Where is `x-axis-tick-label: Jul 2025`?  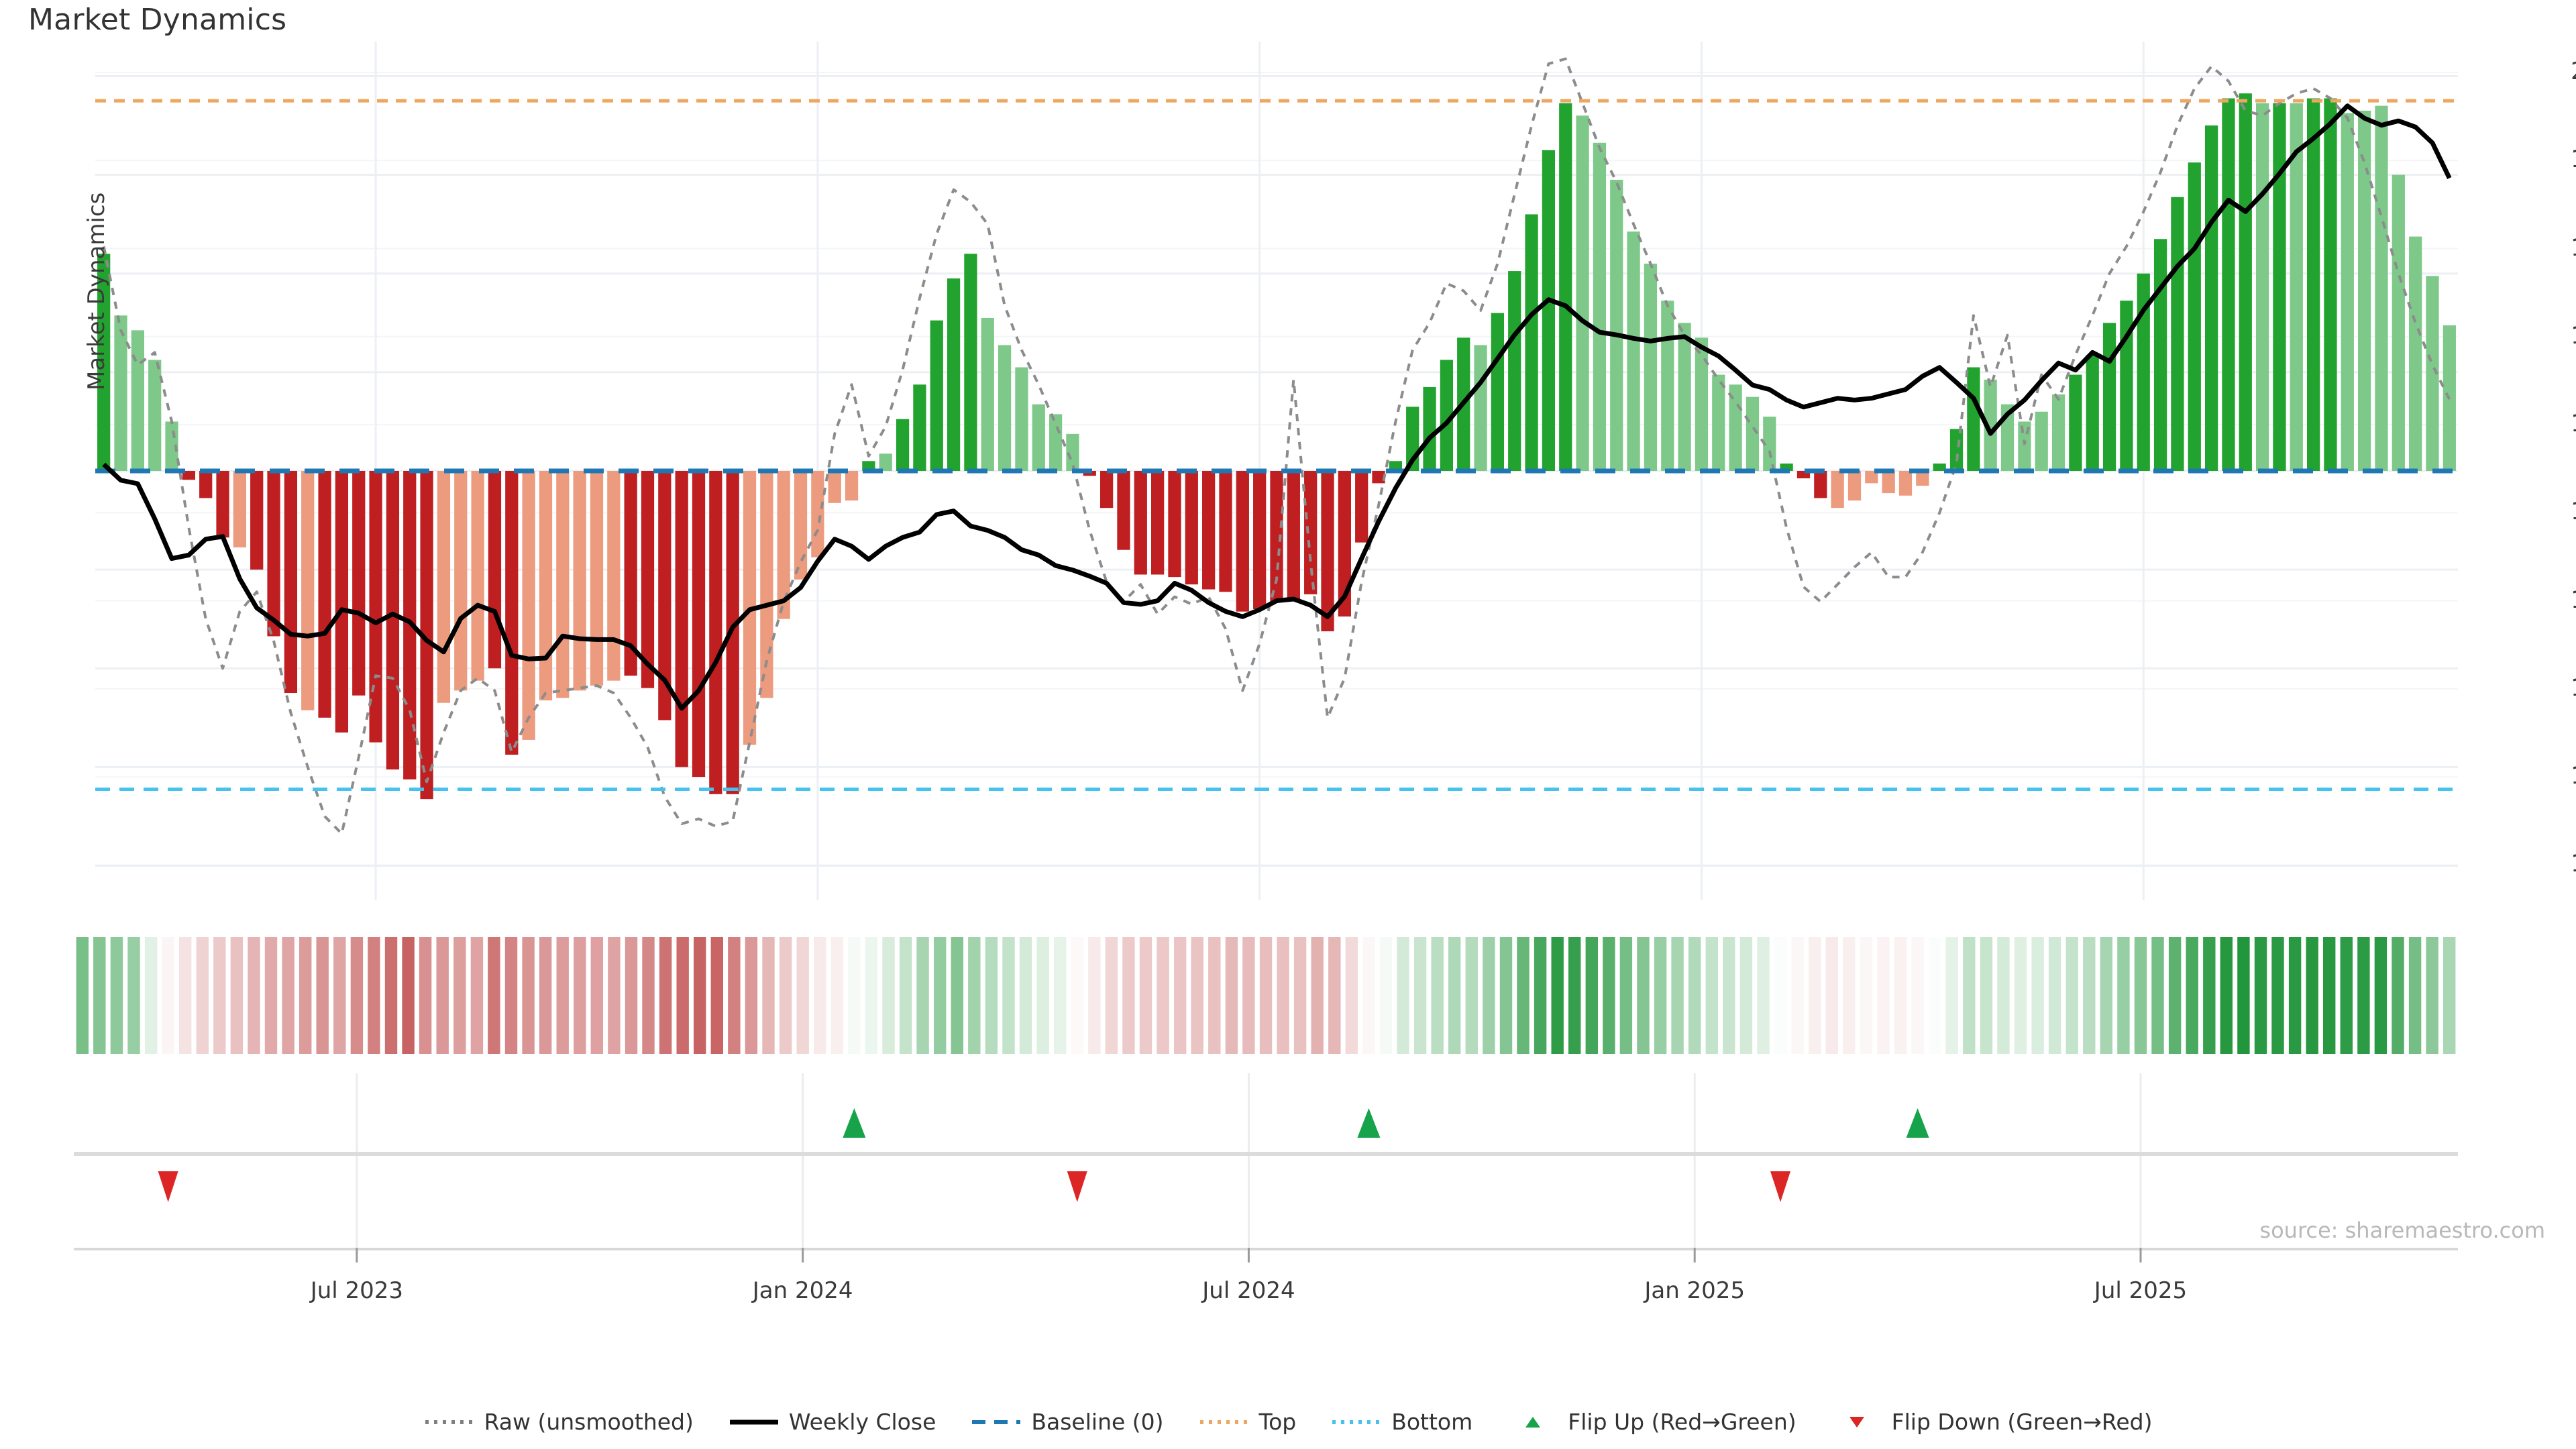 x-axis-tick-label: Jul 2025 is located at coordinates (2141, 1290).